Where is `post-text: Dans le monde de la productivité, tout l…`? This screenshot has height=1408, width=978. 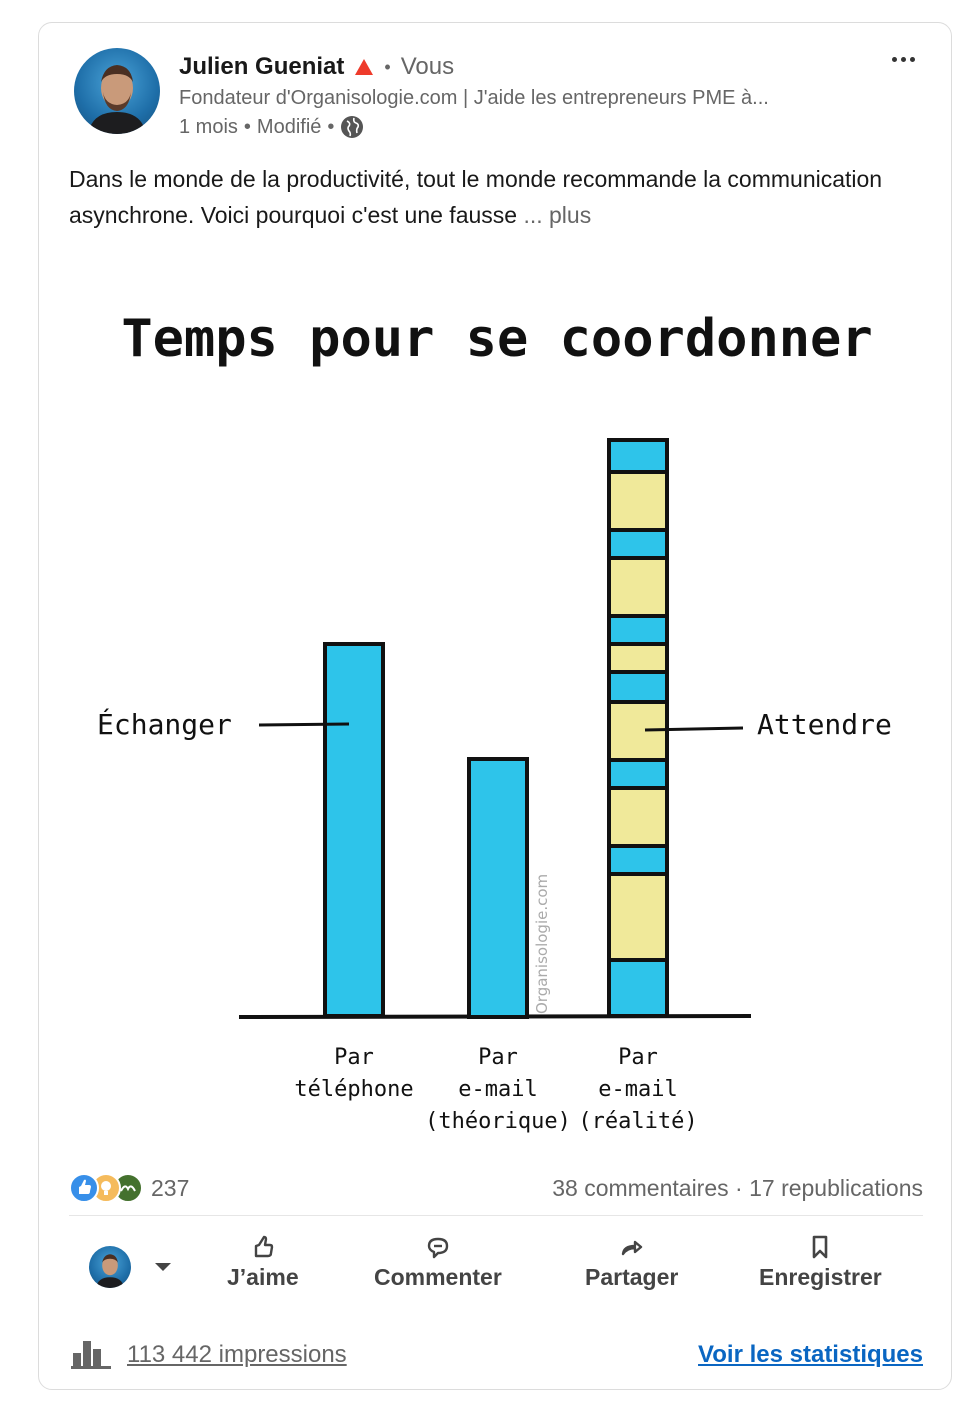 post-text: Dans le monde de la productivité, tout l… is located at coordinates (479, 197).